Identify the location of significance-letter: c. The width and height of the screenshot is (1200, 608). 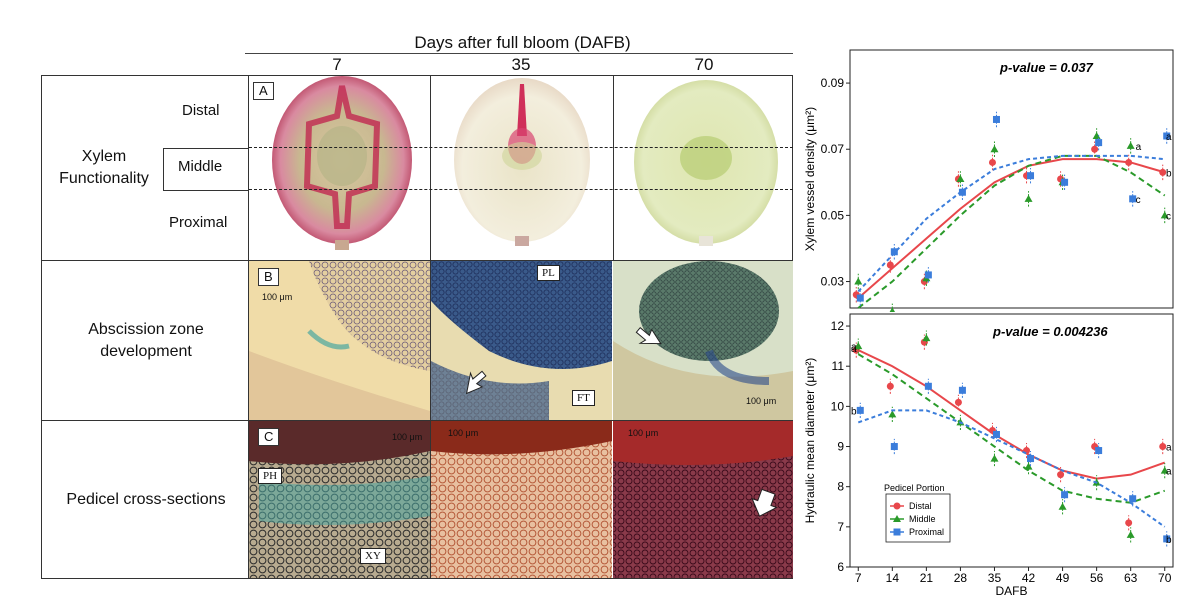
(1138, 200).